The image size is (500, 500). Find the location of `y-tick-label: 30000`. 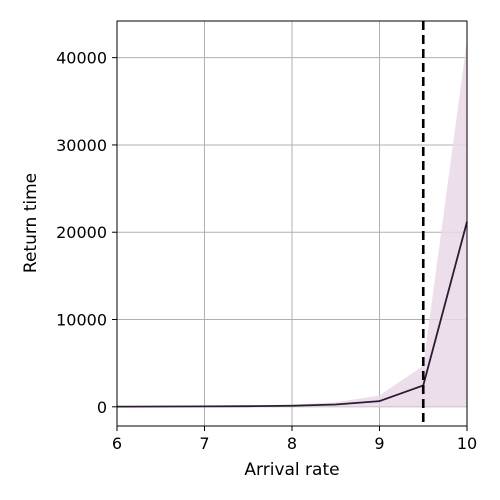

y-tick-label: 30000 is located at coordinates (81, 145).